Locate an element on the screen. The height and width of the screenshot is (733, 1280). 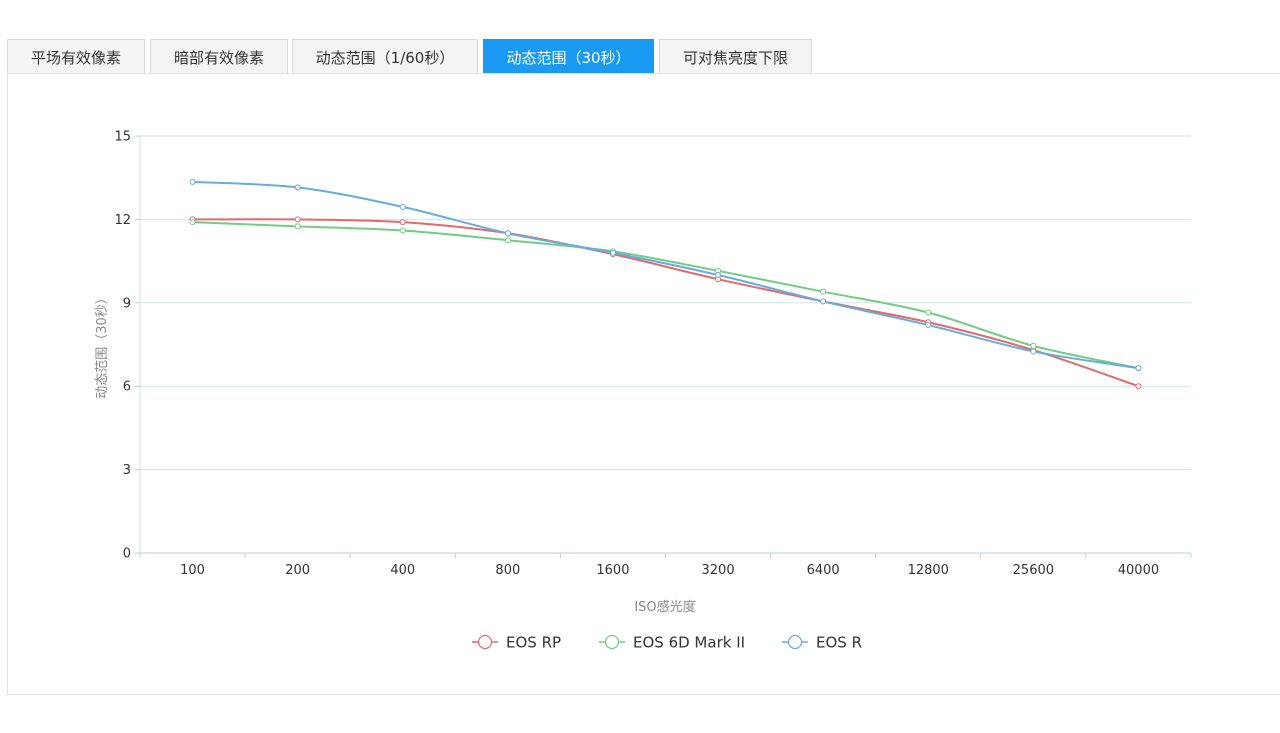
x-tick-label-3200: 3200 is located at coordinates (718, 570).